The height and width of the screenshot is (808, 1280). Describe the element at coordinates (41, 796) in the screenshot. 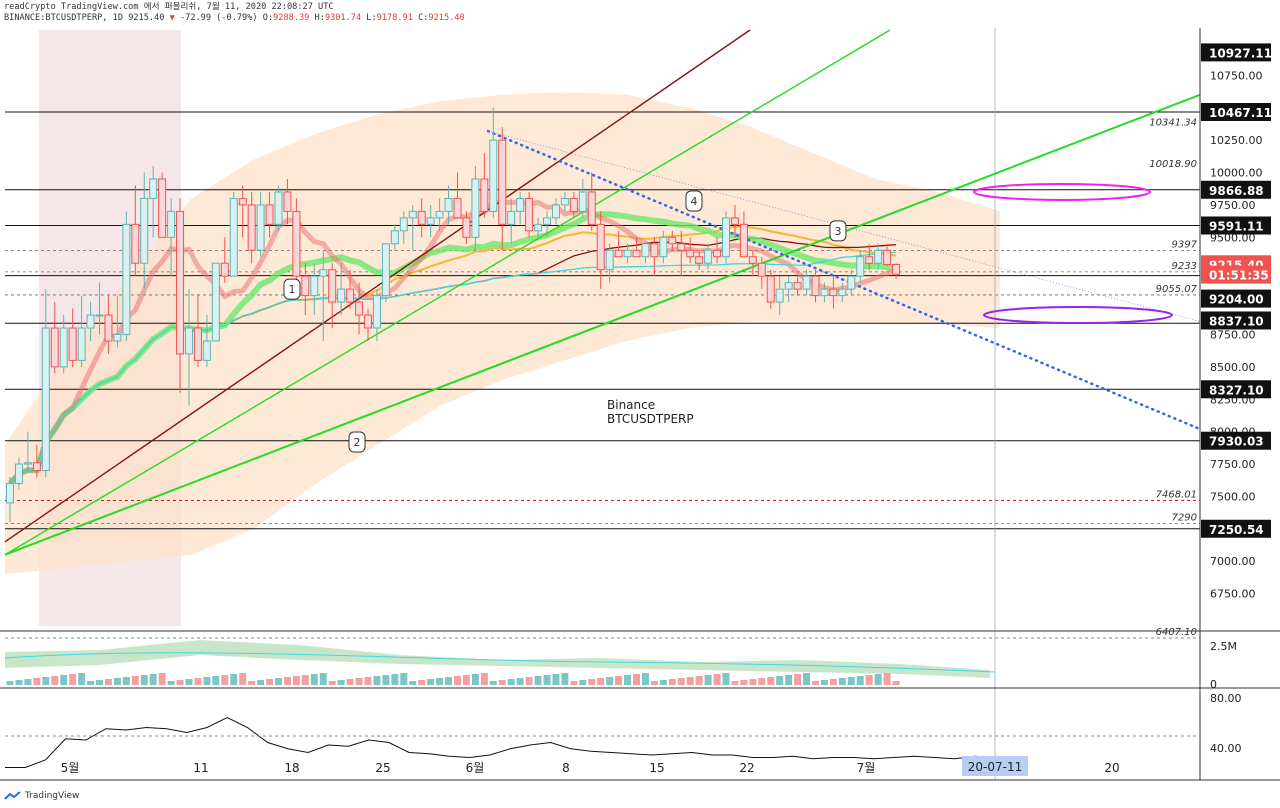

I see `tradingview-footer: TradingView` at that location.